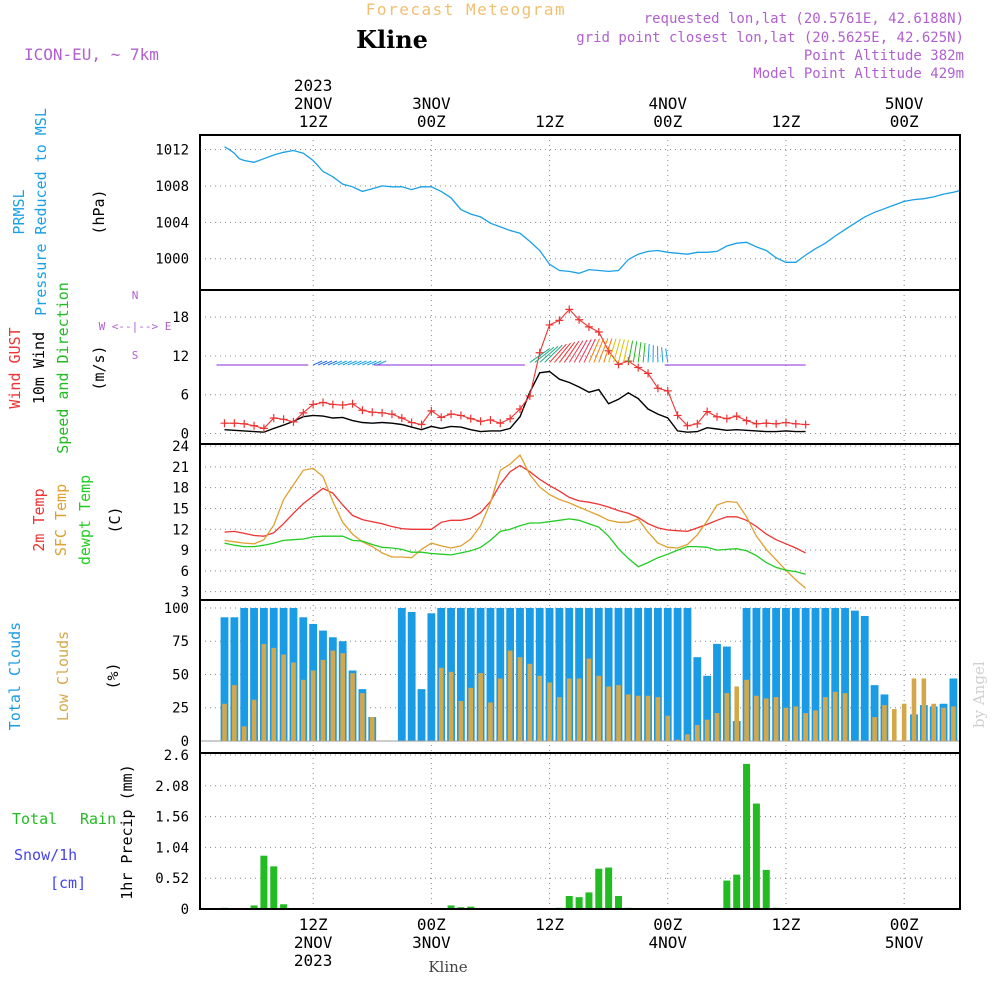 The width and height of the screenshot is (1000, 1000). I want to click on dewpt-axis-title: dewpt Temp, so click(85, 520).